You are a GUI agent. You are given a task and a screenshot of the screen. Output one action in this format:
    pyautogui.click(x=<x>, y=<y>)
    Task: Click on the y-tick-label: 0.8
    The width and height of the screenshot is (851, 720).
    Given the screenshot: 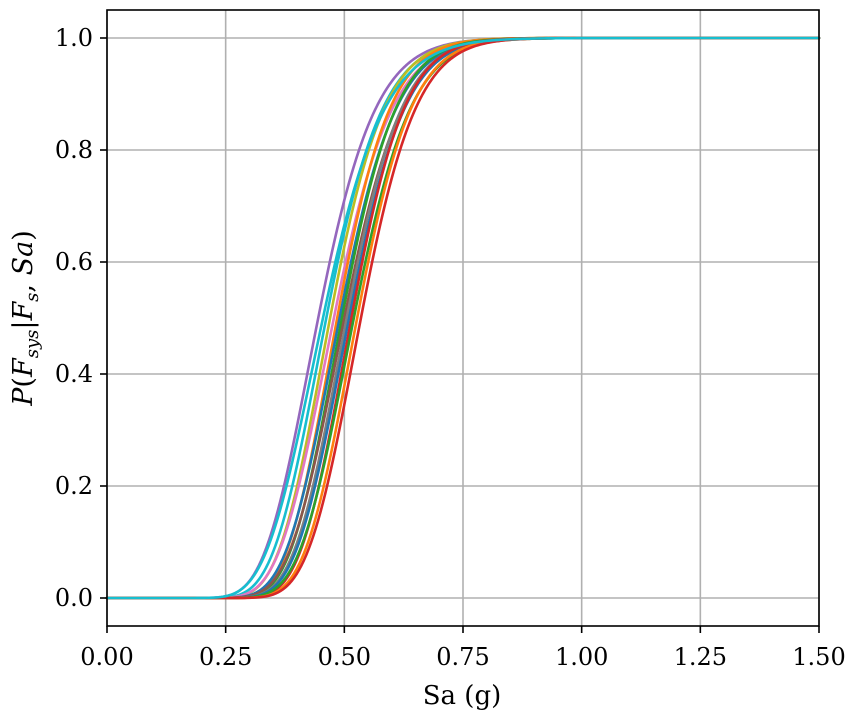 What is the action you would take?
    pyautogui.click(x=74, y=150)
    